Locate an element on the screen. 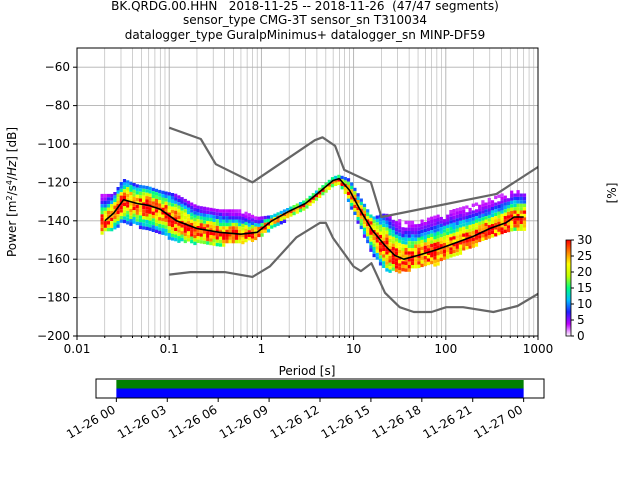  x-tick-label: 1000 is located at coordinates (538, 349).